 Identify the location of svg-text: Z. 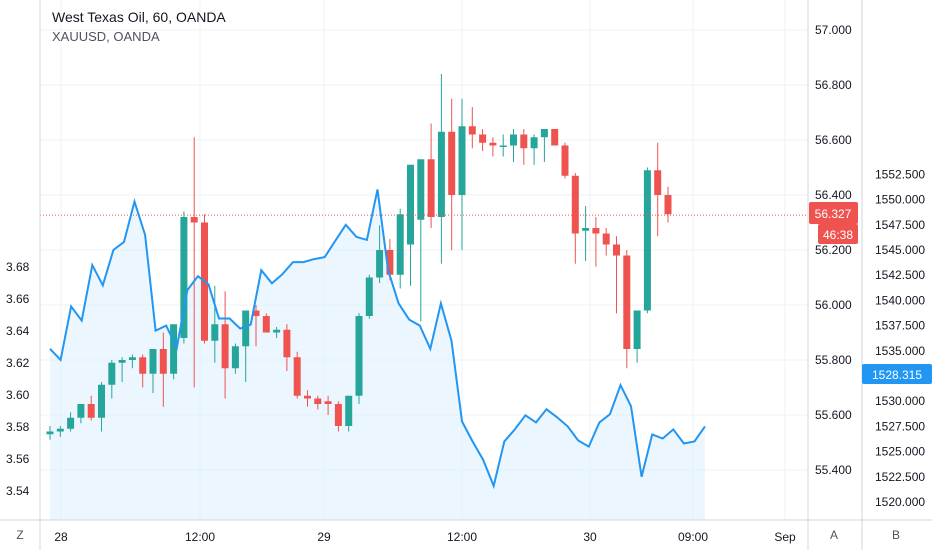
(19, 535).